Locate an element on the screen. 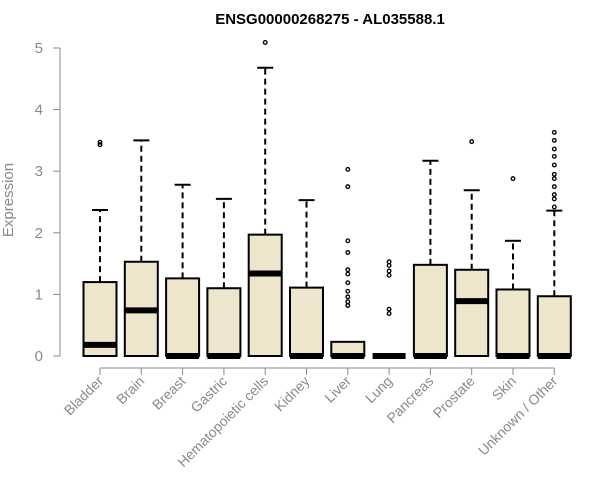 The width and height of the screenshot is (600, 500). y-tick-label: 4 is located at coordinates (39, 110).